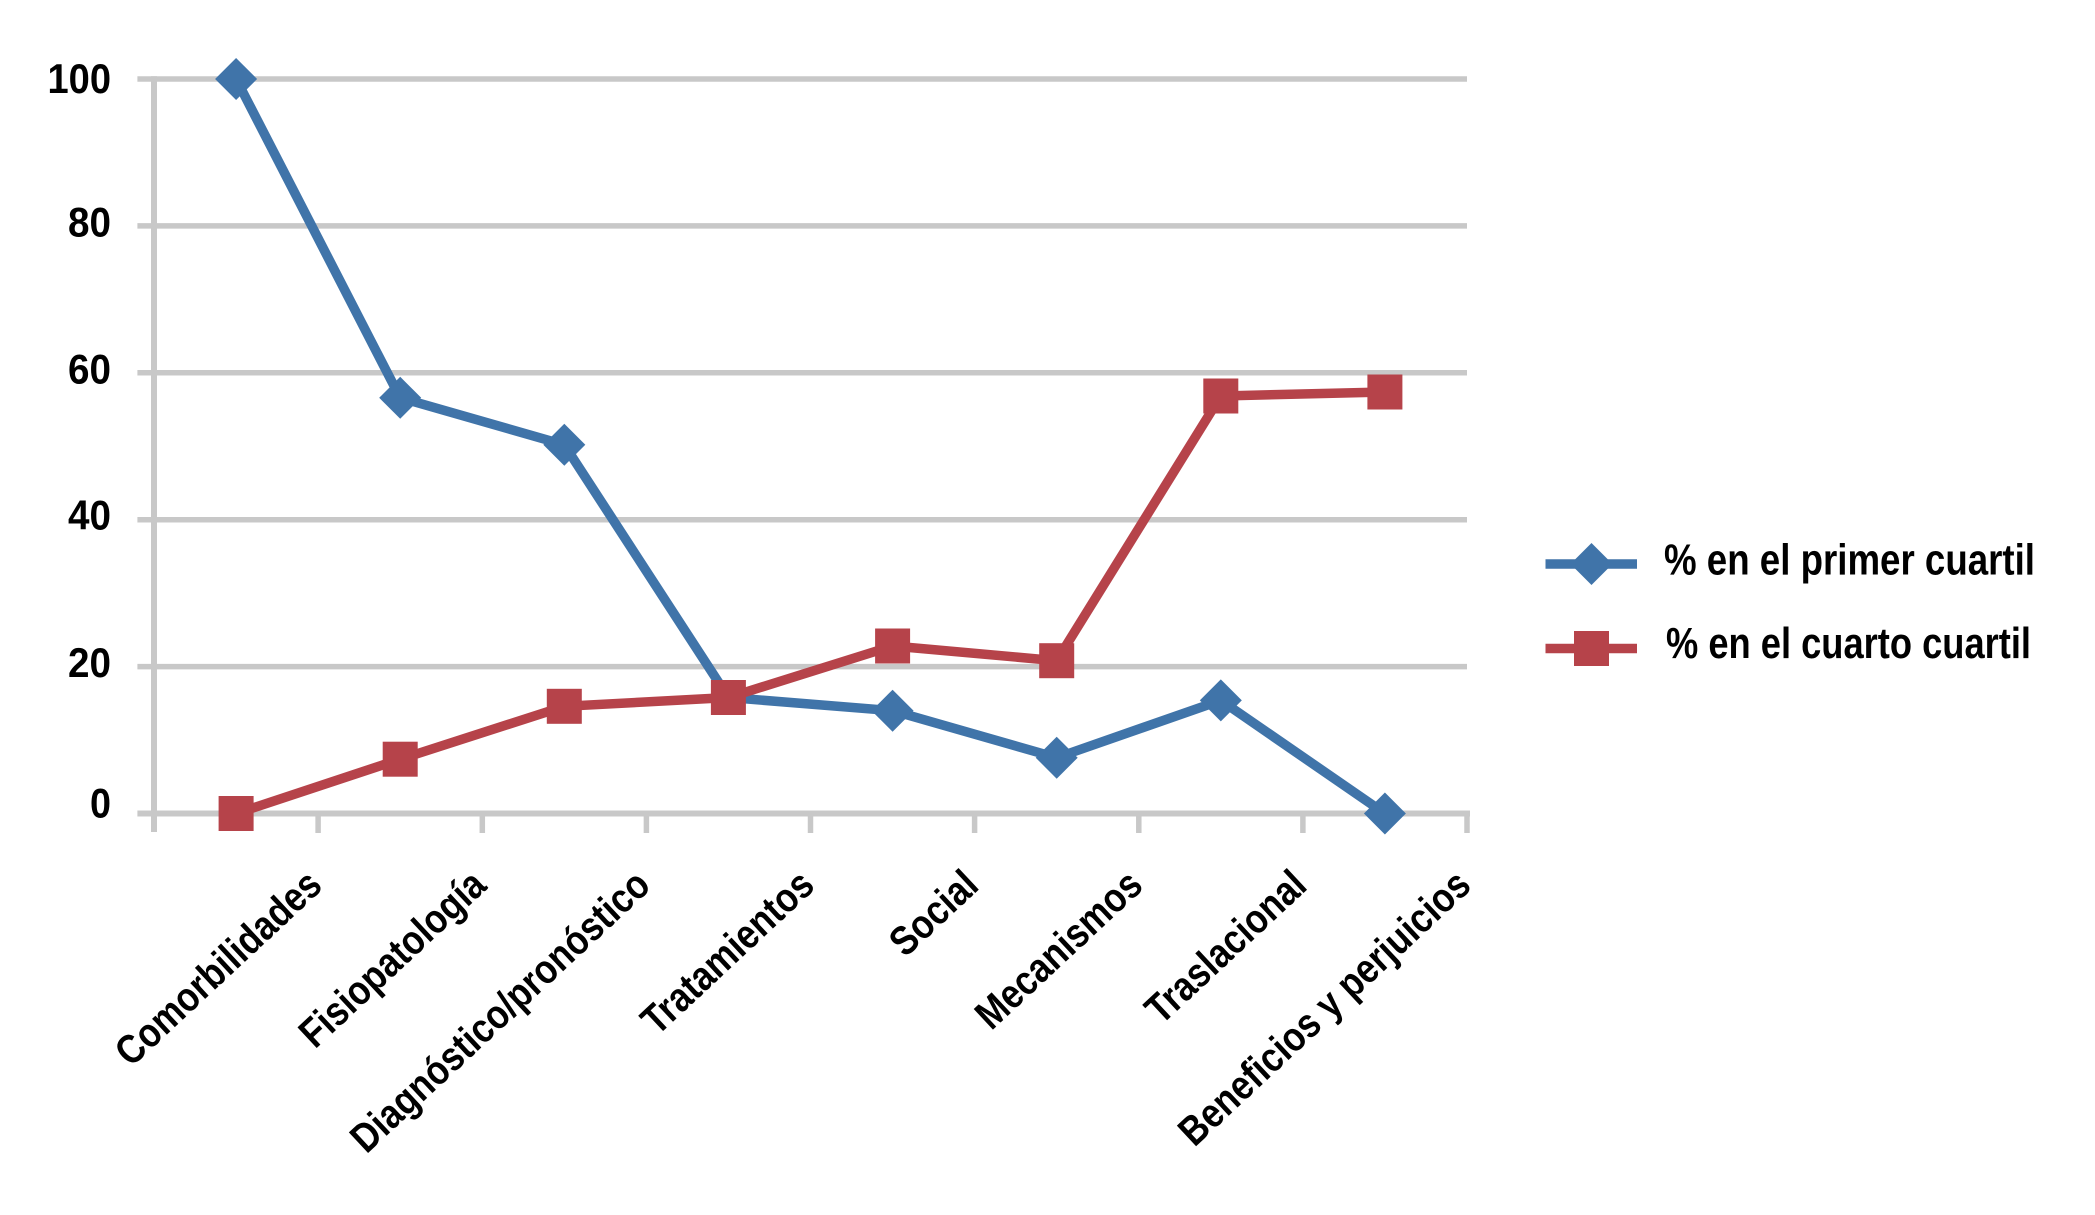  Describe the element at coordinates (89, 662) in the screenshot. I see `svg-text: 20` at that location.